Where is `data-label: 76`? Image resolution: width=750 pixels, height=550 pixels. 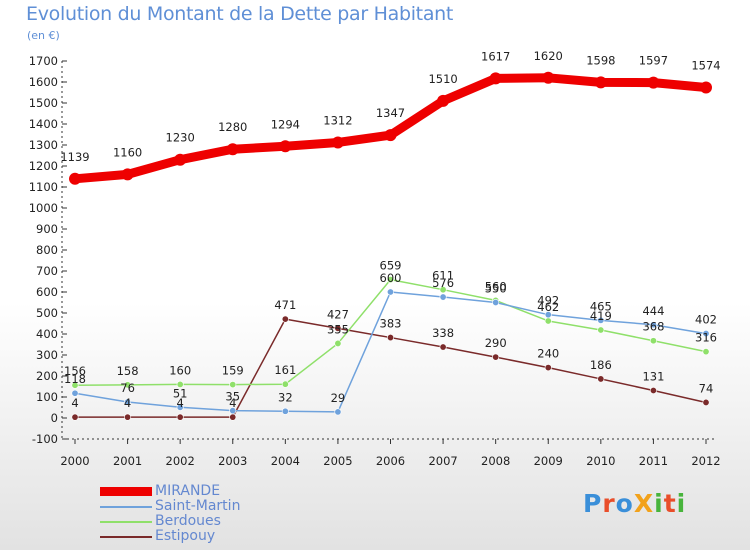 data-label: 76 is located at coordinates (127, 388).